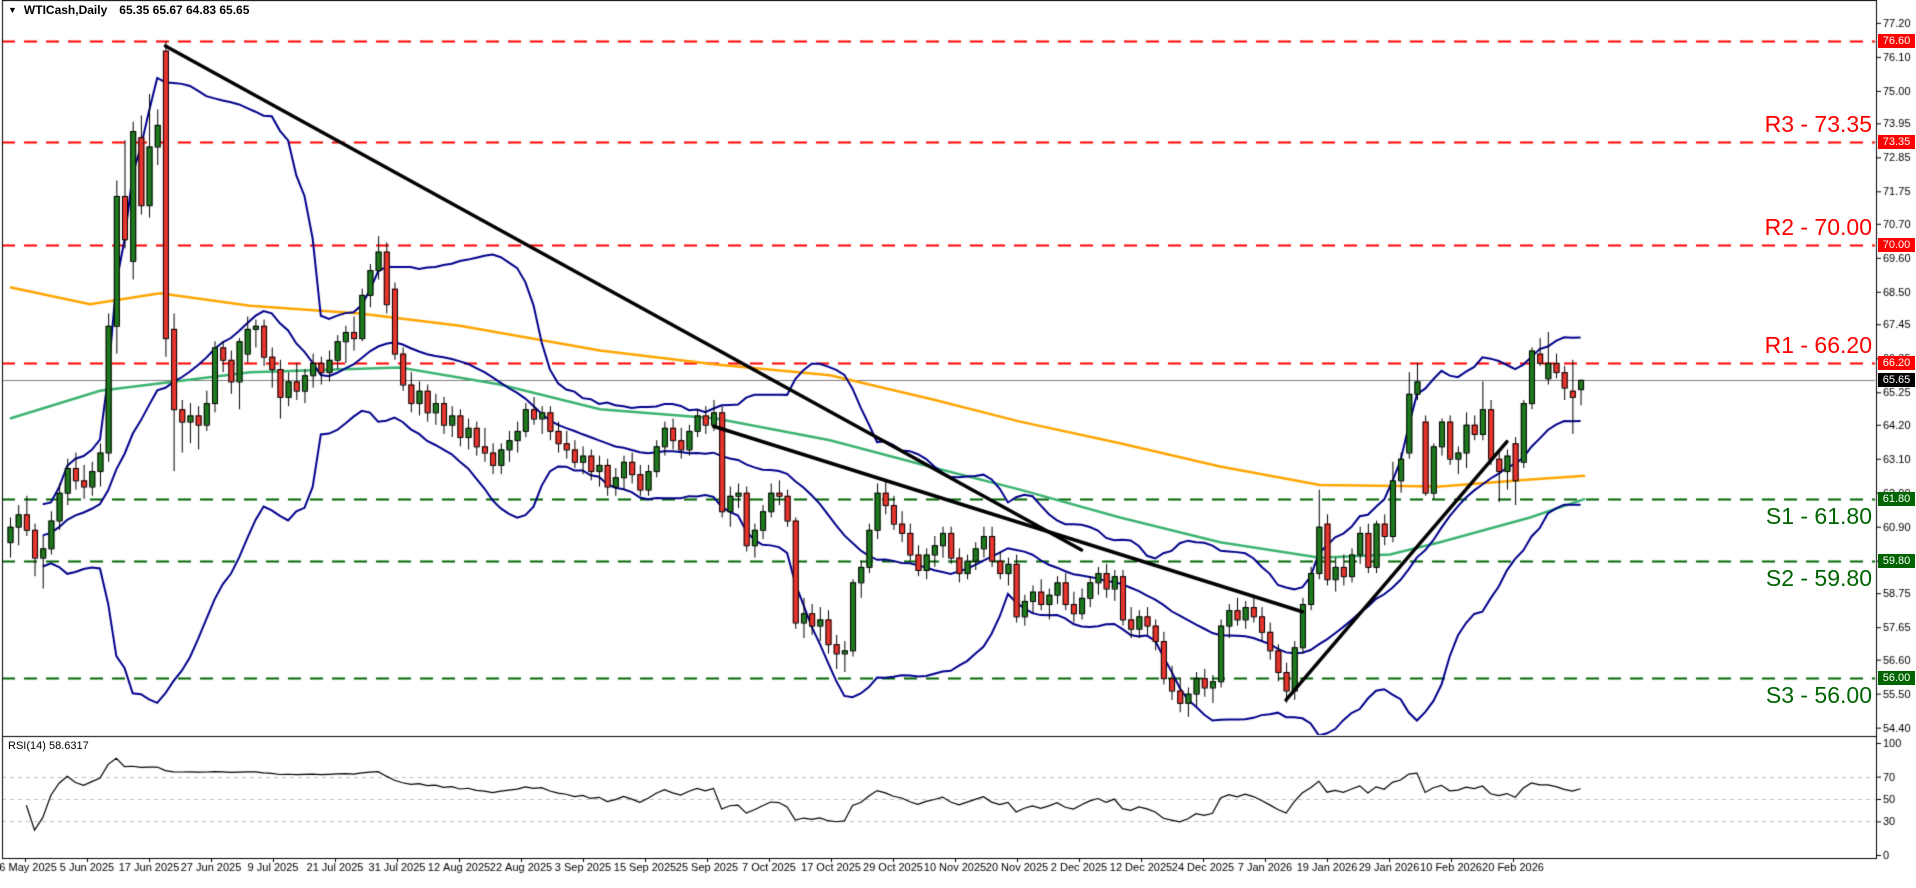  I want to click on price-badge-r3: 73.35, so click(1896, 141).